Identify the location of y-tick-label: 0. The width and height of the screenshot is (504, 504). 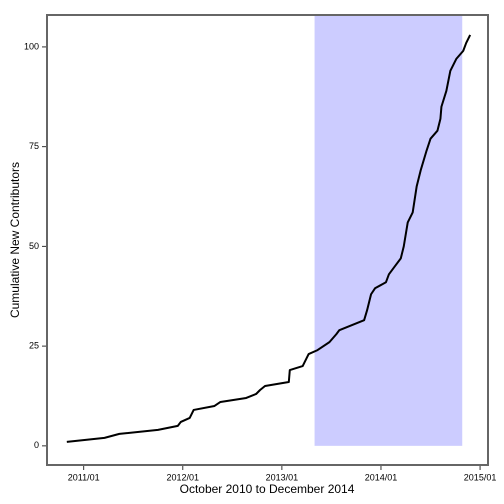
(36, 445).